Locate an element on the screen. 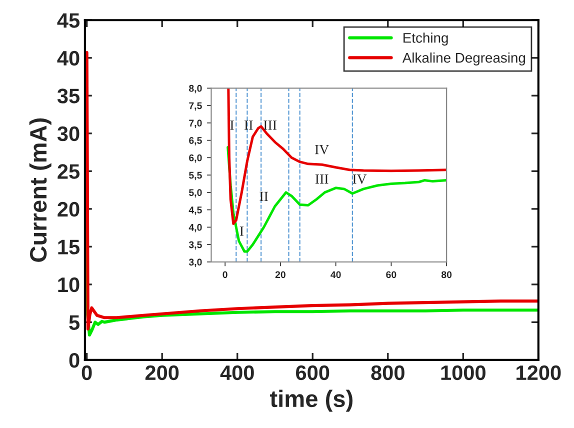 This screenshot has height=428, width=574. y-tick-label: 6,0 is located at coordinates (195, 158).